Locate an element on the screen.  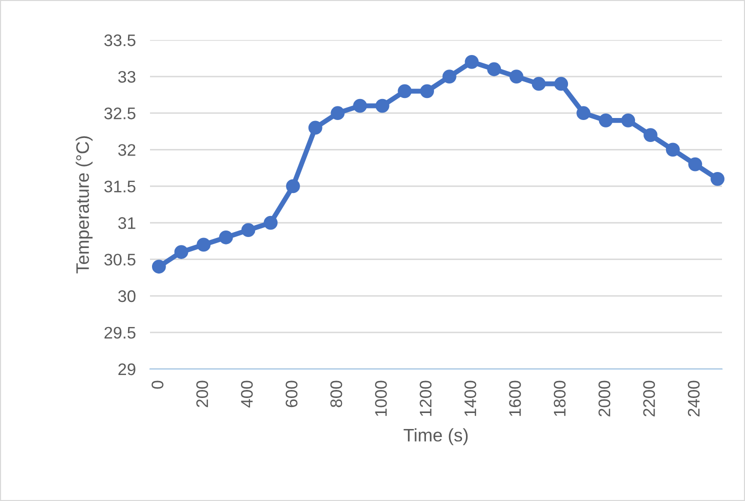
x-tick-label: 2000 is located at coordinates (604, 398).